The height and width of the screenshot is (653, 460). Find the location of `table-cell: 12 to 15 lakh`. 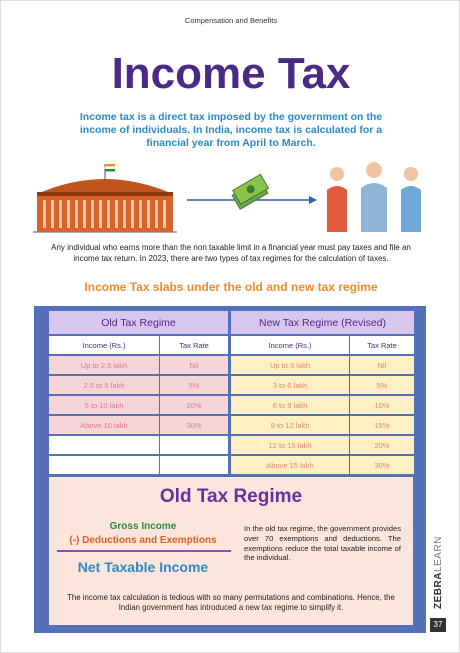

table-cell: 12 to 15 lakh is located at coordinates (290, 445).